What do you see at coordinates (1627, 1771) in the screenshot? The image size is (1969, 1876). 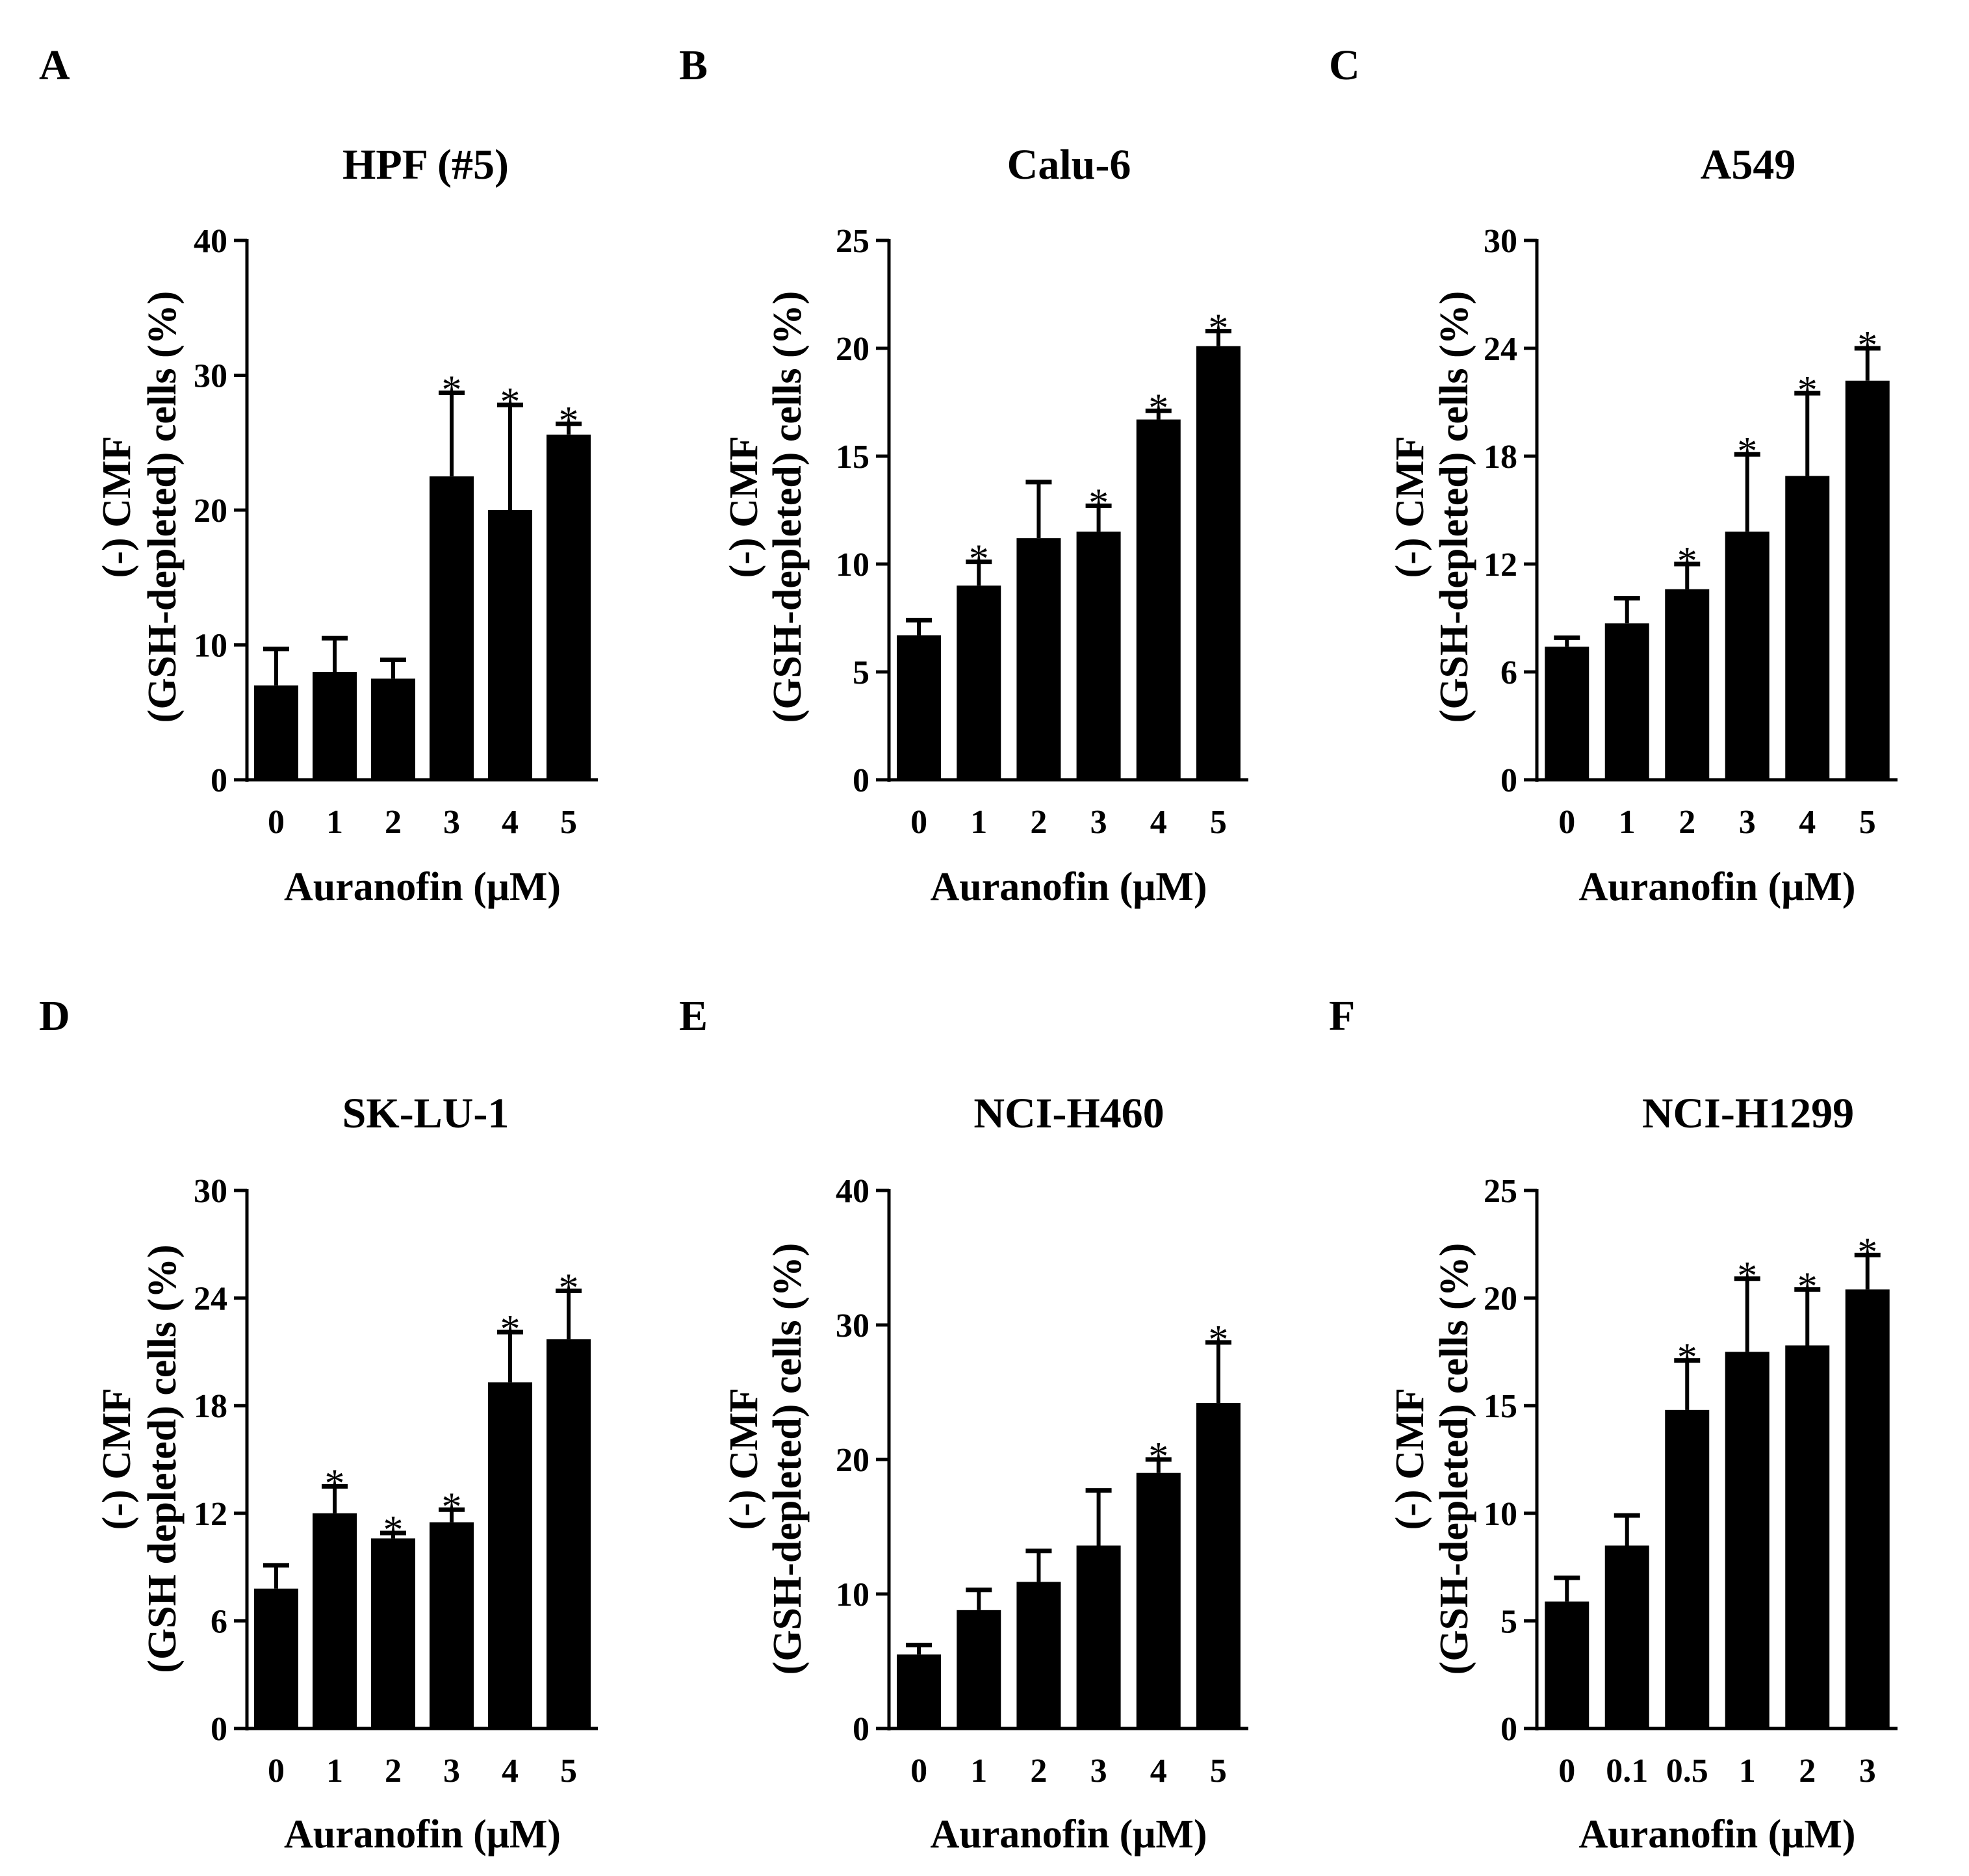 I see `x-tick-label: 0.1` at bounding box center [1627, 1771].